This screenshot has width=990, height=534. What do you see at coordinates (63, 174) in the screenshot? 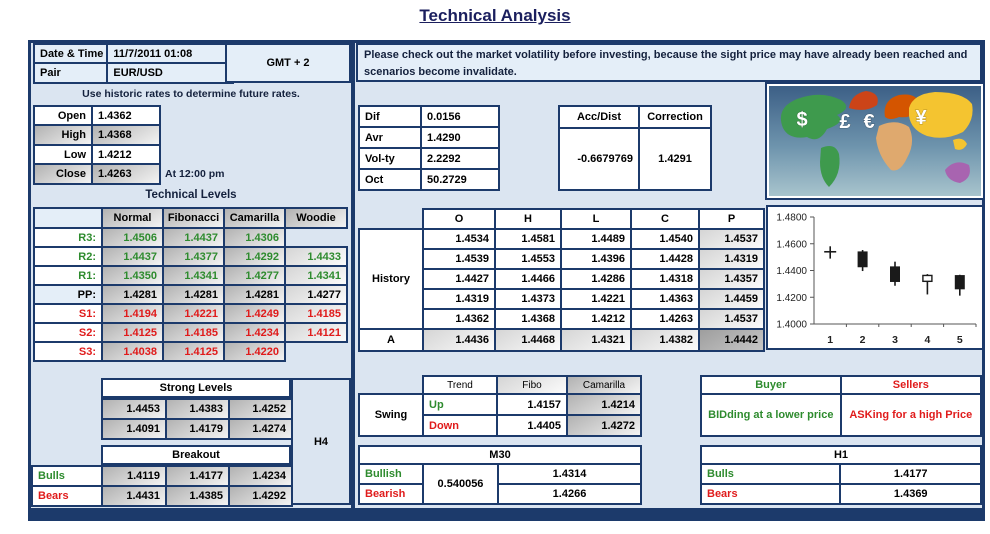
I see `close-label: Close` at bounding box center [63, 174].